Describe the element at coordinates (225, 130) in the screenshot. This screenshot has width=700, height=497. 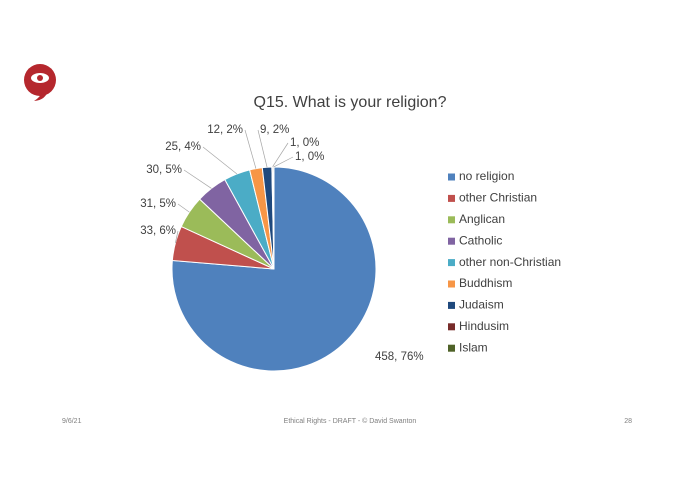
I see `data-label: 12, 2%` at that location.